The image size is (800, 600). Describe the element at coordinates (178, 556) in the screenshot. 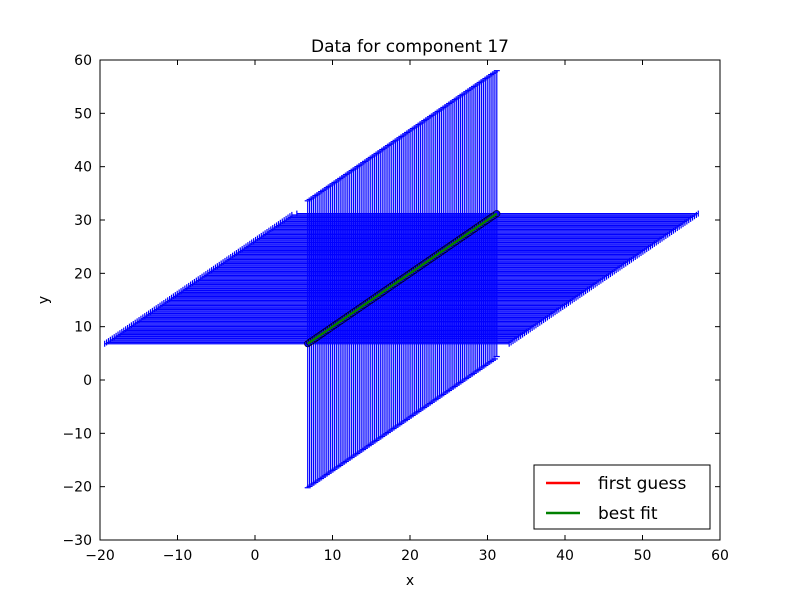

I see `x-tick-label: −10` at that location.